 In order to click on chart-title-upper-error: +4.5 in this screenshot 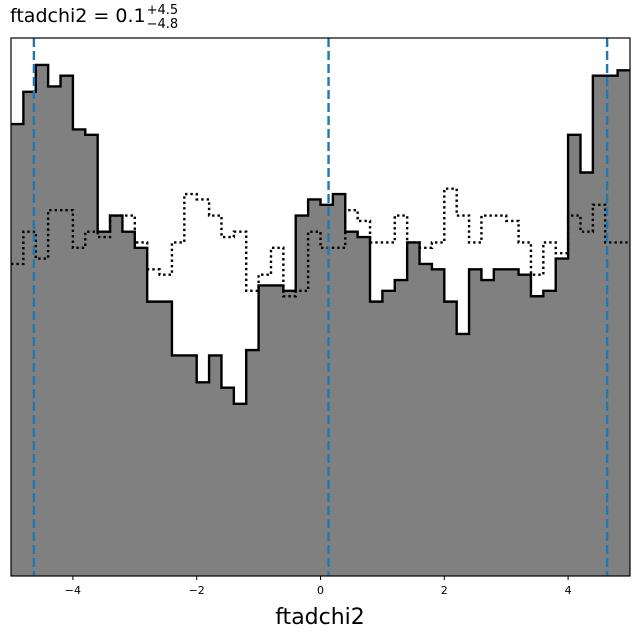, I will do `click(163, 10)`.